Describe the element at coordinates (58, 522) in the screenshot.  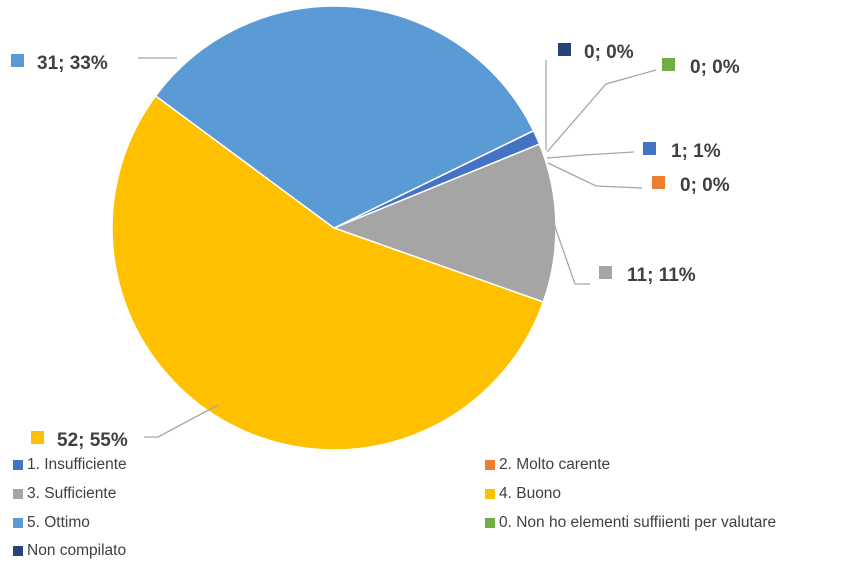
I see `legend-label: 5. Ottimo` at that location.